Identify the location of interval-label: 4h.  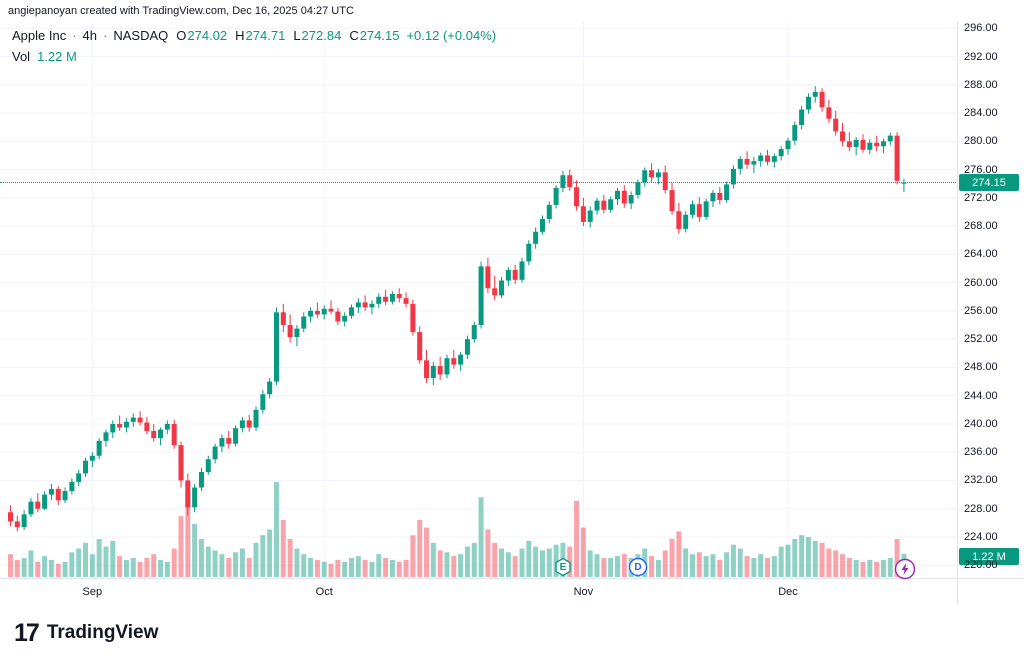
(90, 35).